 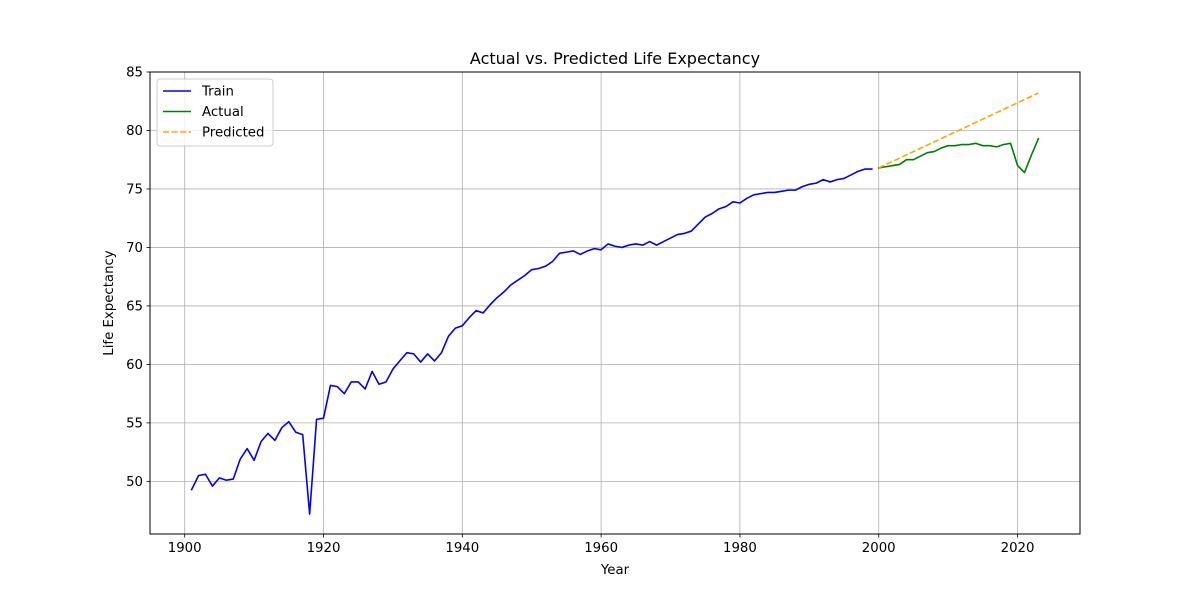 I want to click on x-tick-label: 1980, so click(x=740, y=548).